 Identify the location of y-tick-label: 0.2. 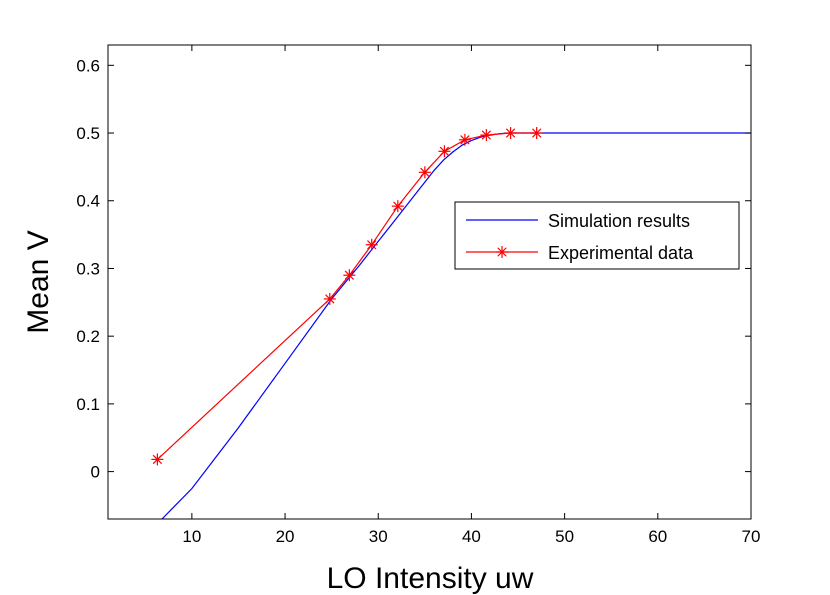
(88, 336).